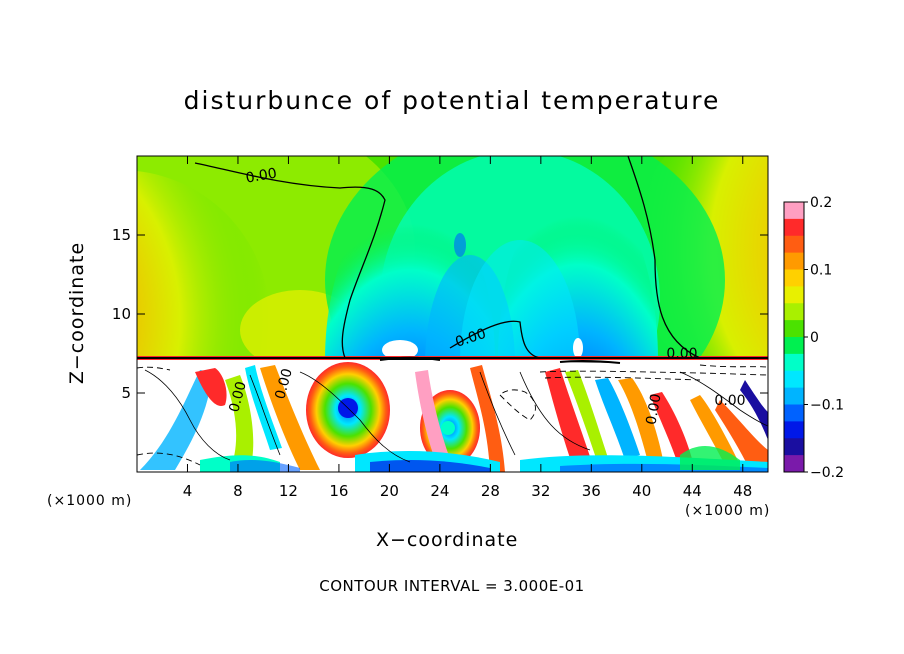 Image resolution: width=904 pixels, height=654 pixels. I want to click on colorbar-tick-label: 0, so click(814, 338).